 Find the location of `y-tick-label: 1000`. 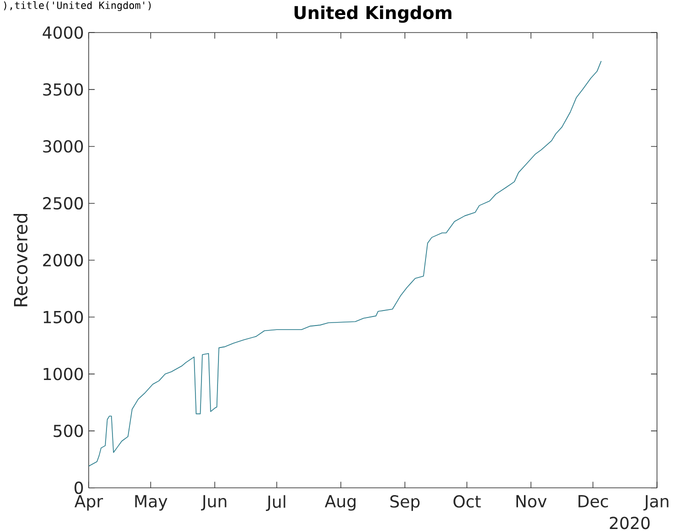

y-tick-label: 1000 is located at coordinates (63, 374).